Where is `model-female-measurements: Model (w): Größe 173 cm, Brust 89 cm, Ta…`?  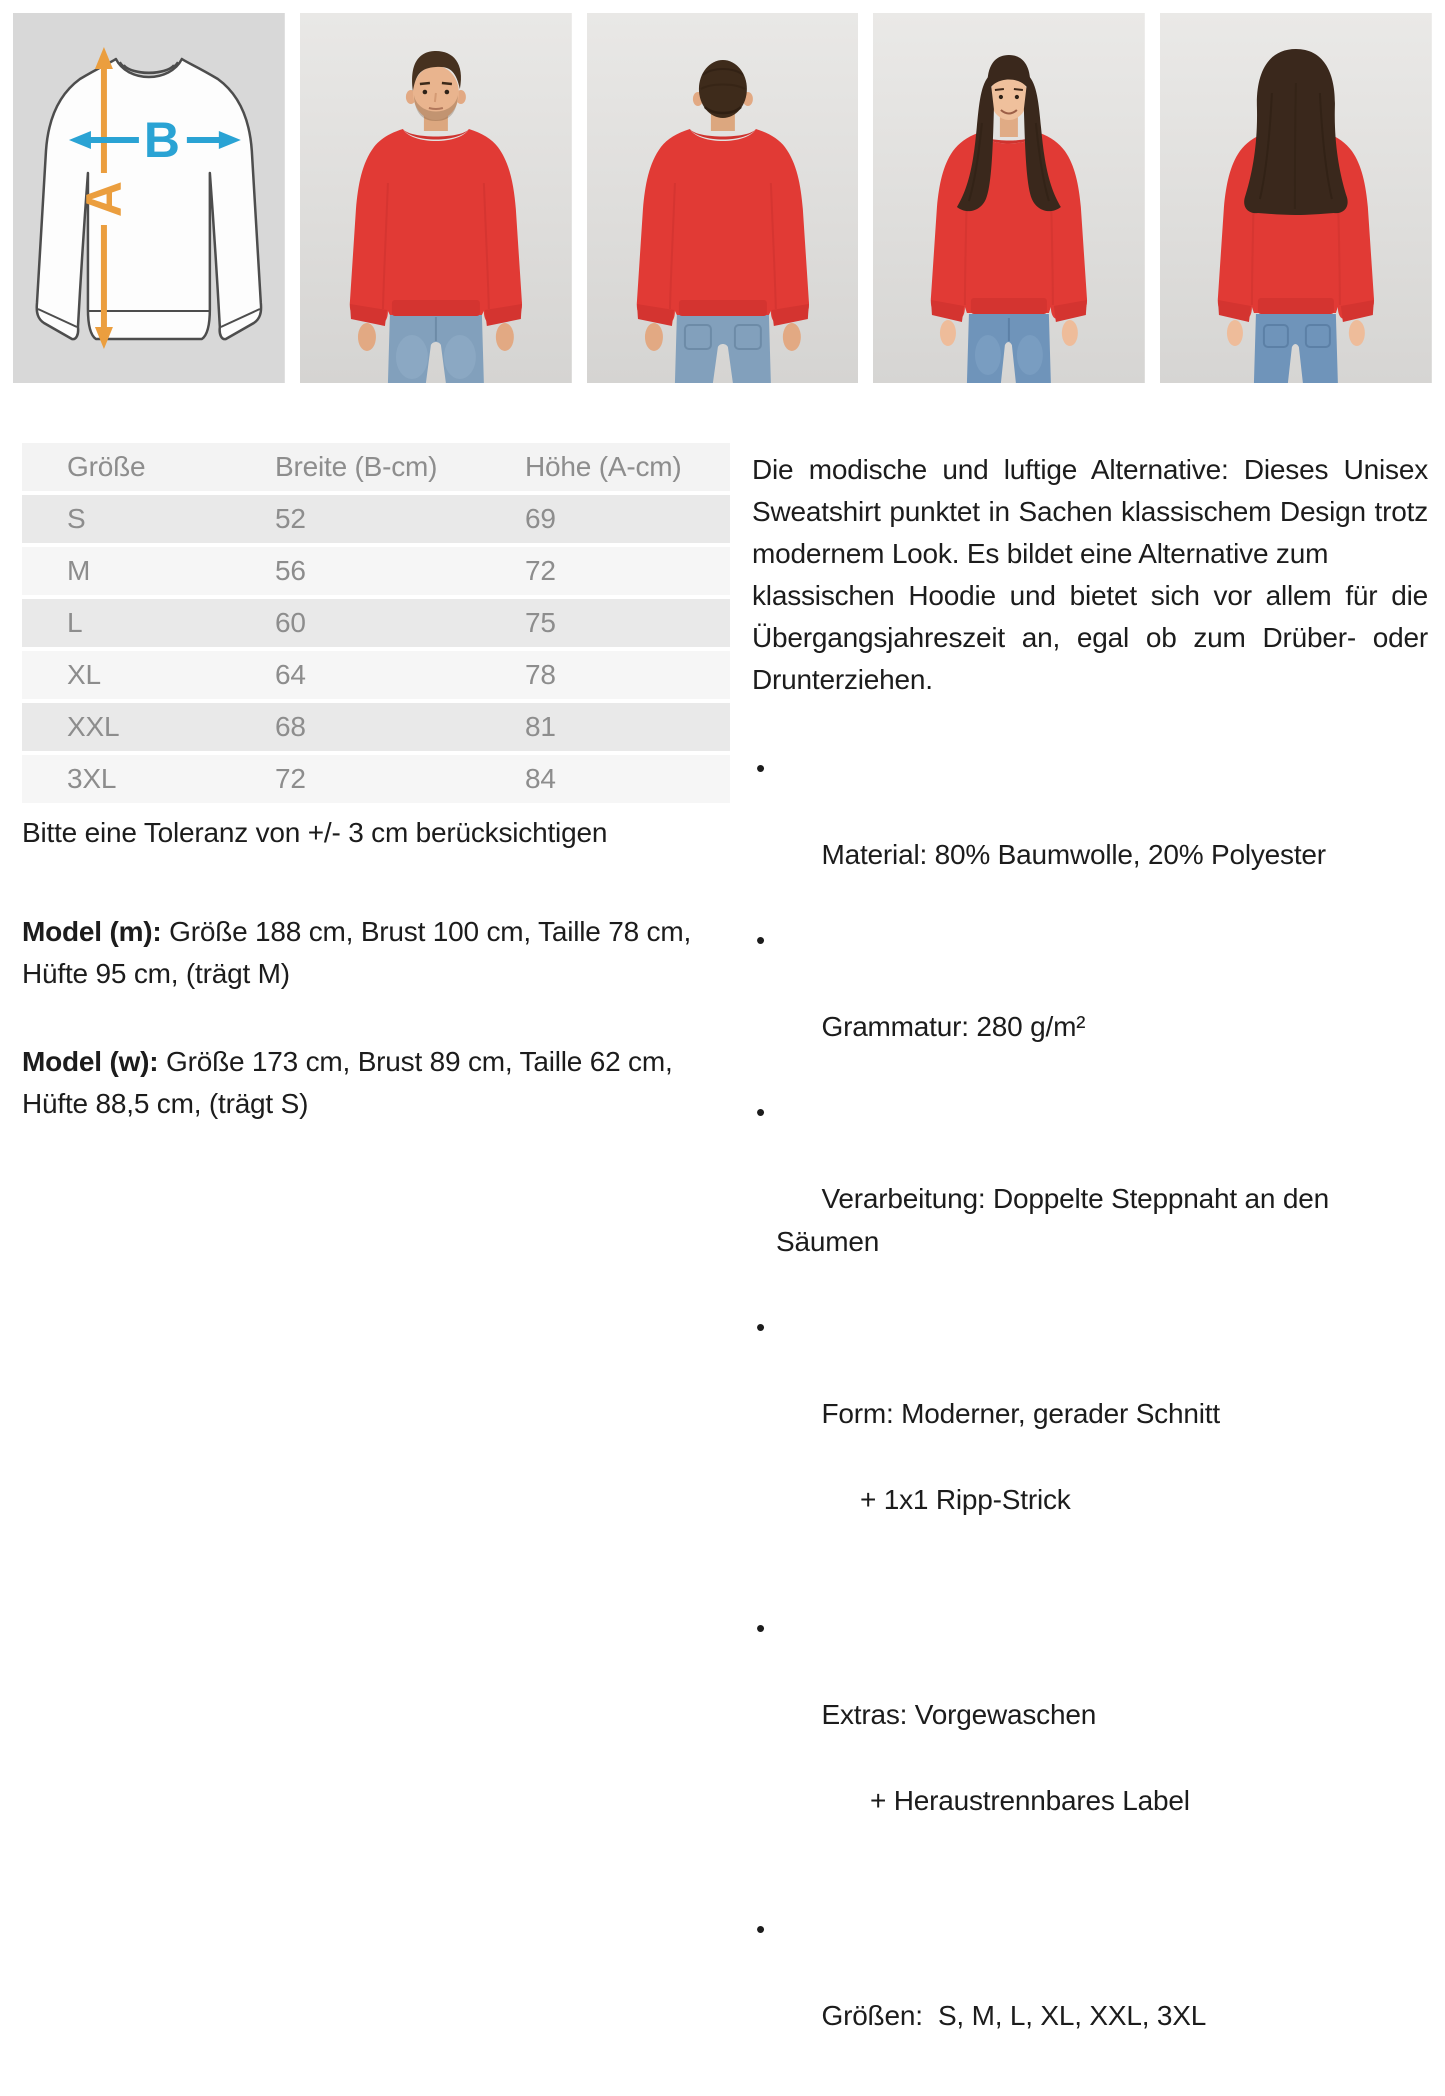
model-female-measurements: Model (w): Größe 173 cm, Brust 89 cm, Ta… is located at coordinates (347, 1082).